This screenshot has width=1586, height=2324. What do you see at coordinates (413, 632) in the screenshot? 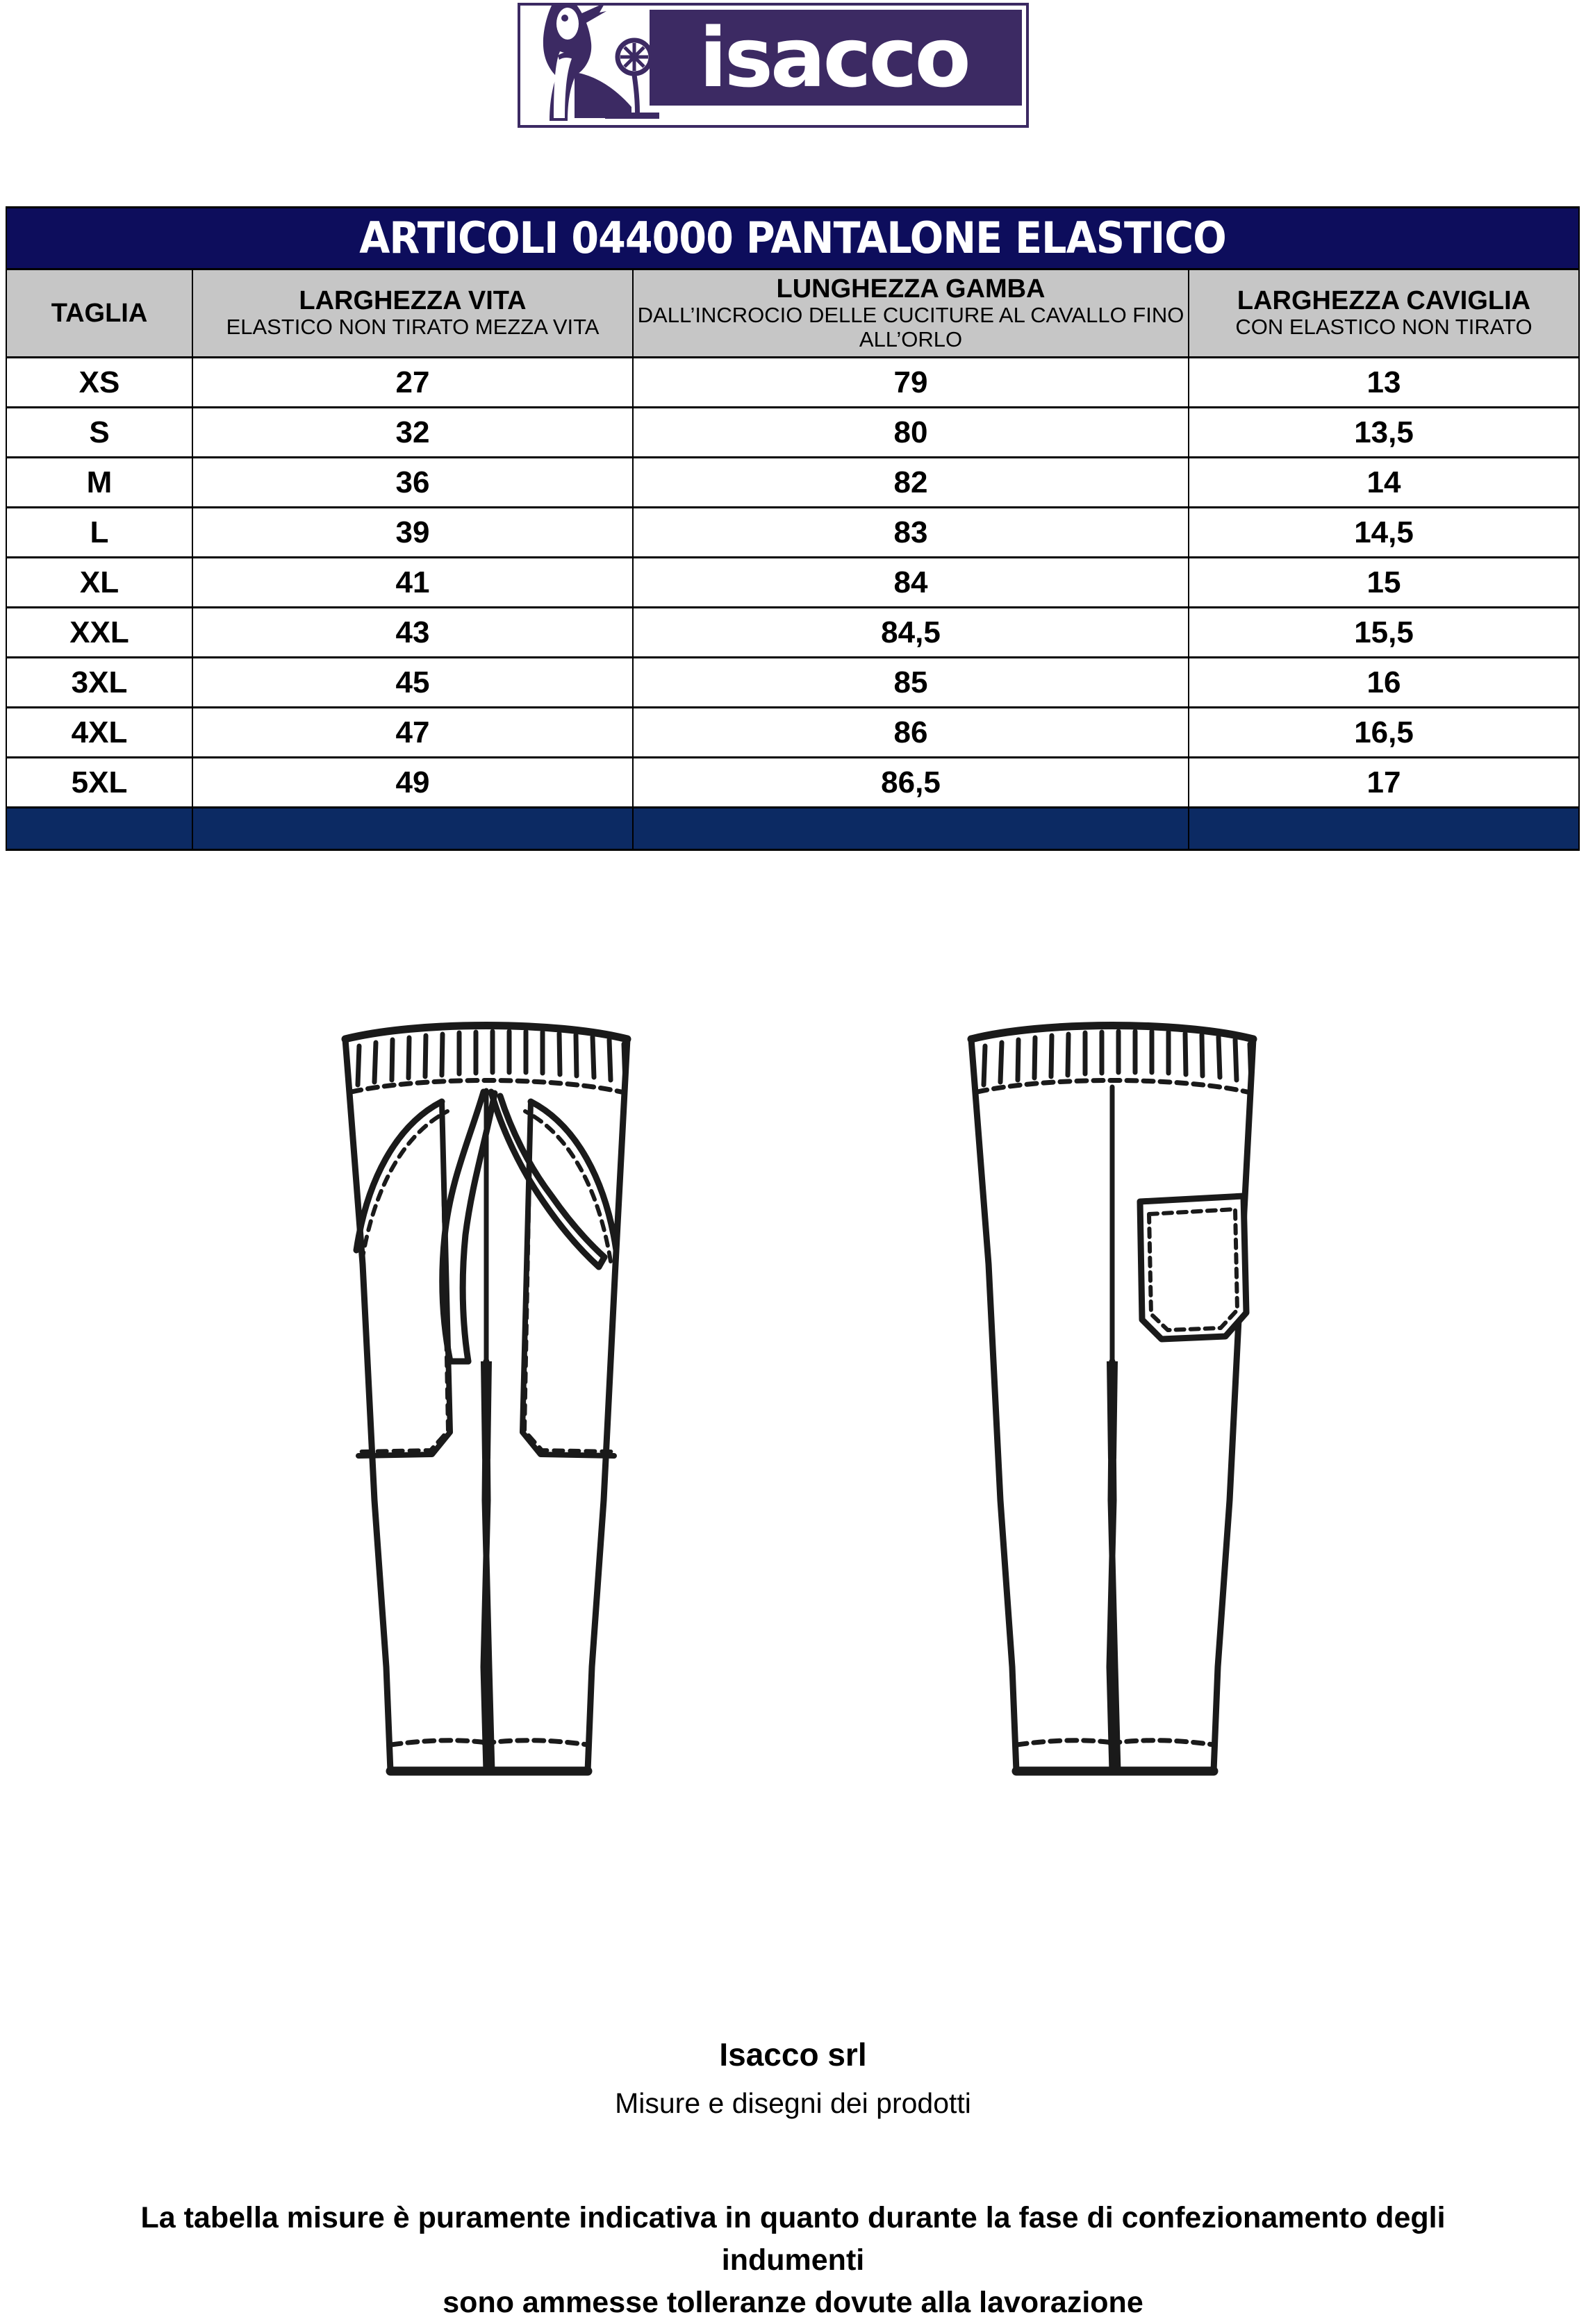
I see `cell-vita: 43` at bounding box center [413, 632].